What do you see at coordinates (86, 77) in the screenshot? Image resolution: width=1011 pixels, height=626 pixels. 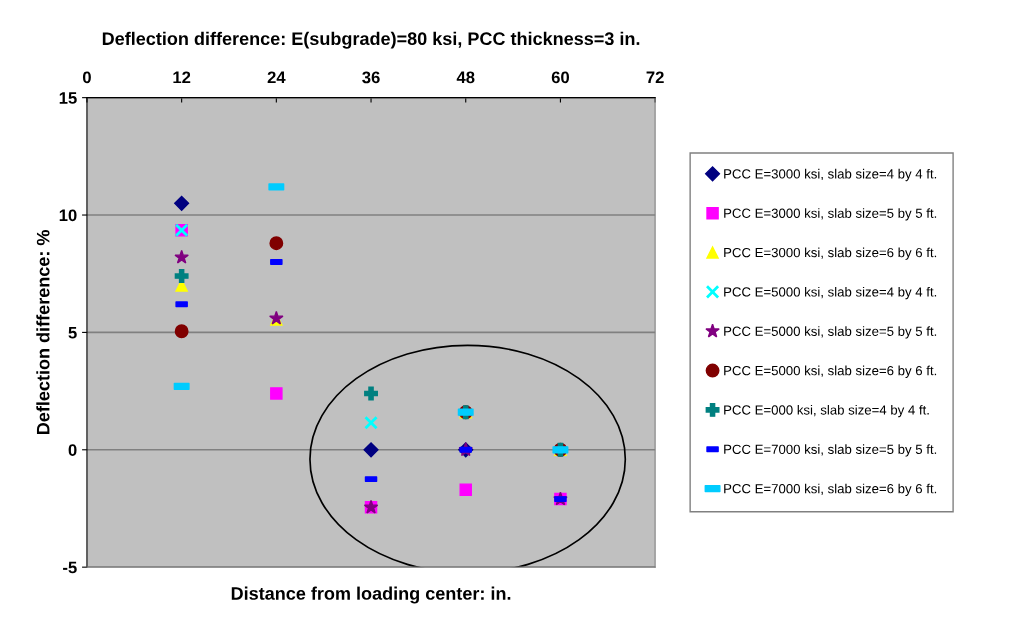 I see `x-tick-label: 0` at bounding box center [86, 77].